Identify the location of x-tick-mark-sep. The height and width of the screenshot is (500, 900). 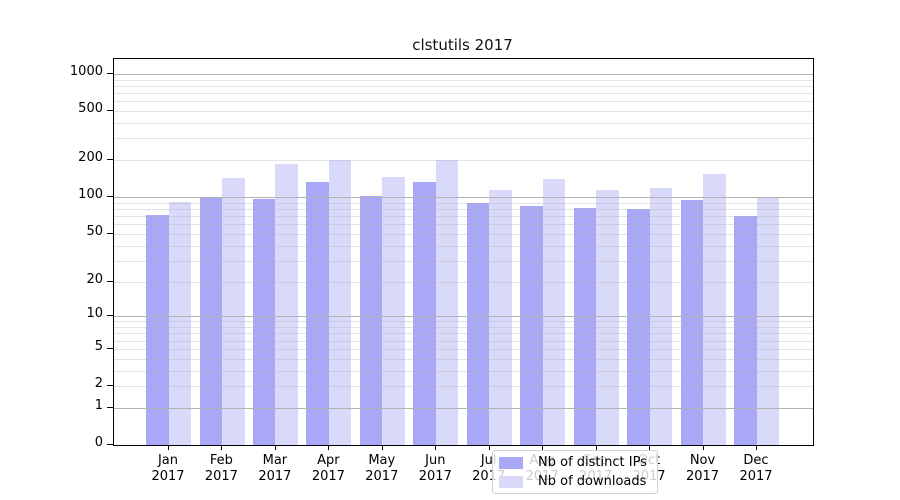
(596, 447).